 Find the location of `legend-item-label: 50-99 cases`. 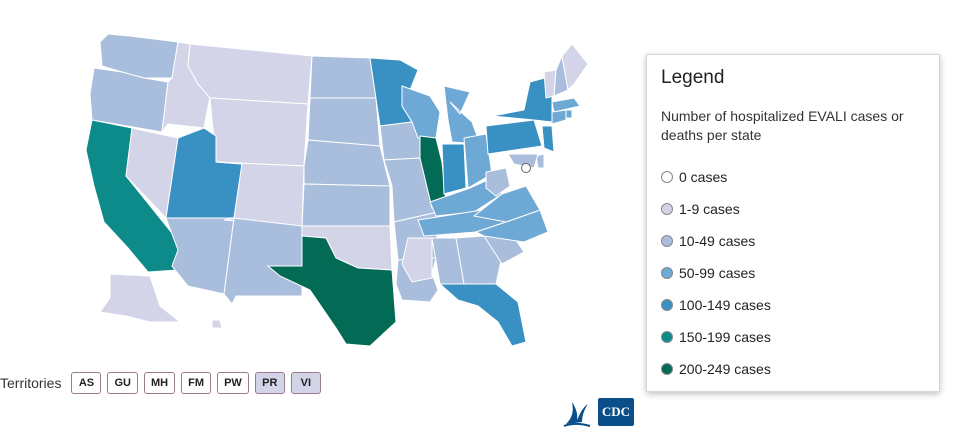

legend-item-label: 50-99 cases is located at coordinates (717, 273).